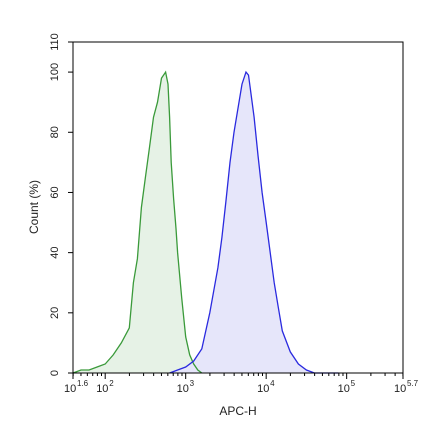 The height and width of the screenshot is (440, 440). What do you see at coordinates (34, 207) in the screenshot?
I see `y-axis-title: Count (%)` at bounding box center [34, 207].